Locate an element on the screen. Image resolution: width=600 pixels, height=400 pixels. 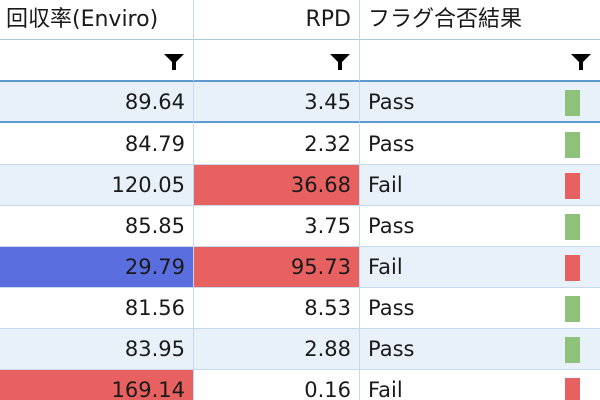
table-row: 84.79 2.32 Pass is located at coordinates (300, 144).